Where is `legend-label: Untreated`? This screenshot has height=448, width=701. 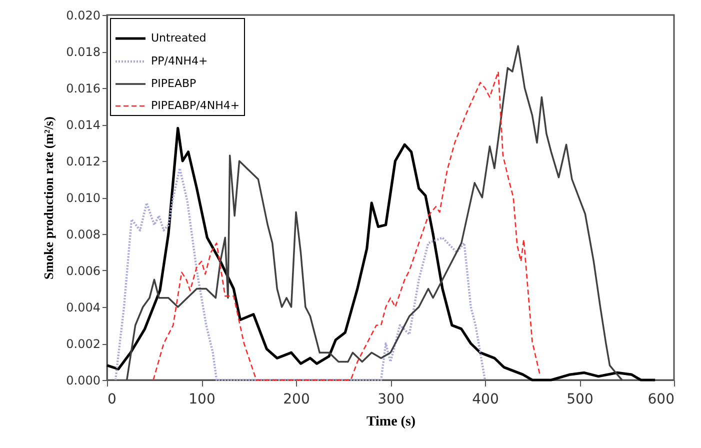
legend-label: Untreated is located at coordinates (178, 38).